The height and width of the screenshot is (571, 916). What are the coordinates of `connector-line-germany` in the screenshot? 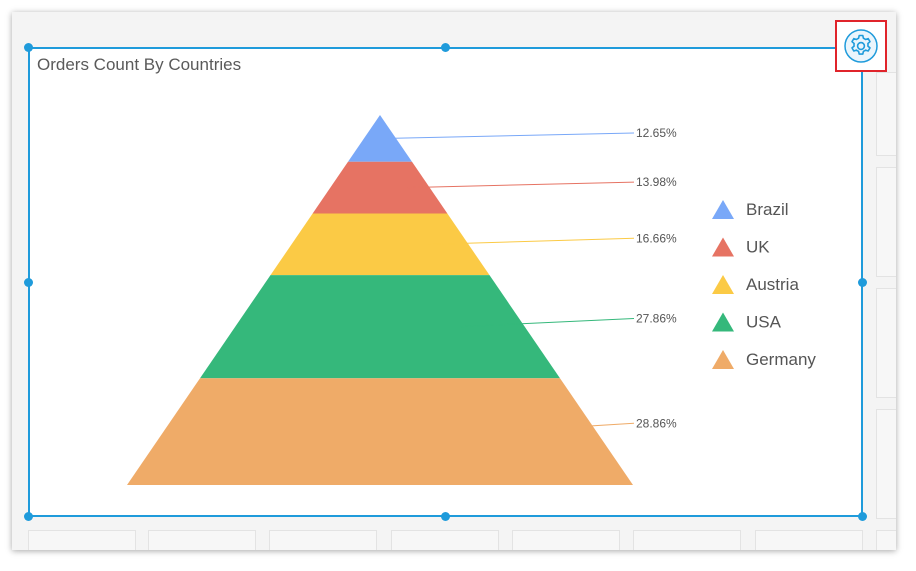 It's located at (567, 427).